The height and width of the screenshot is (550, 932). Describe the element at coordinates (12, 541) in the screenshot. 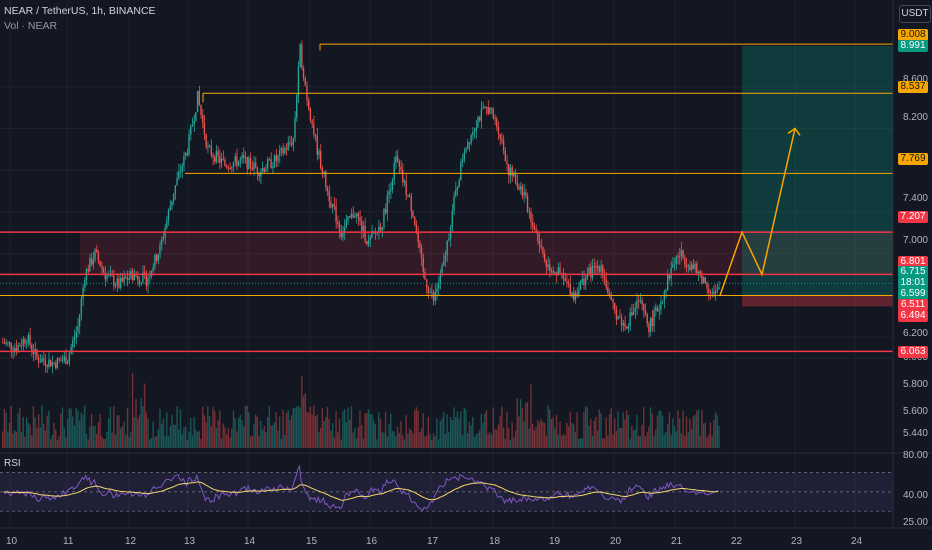

I see `time-axis-label: 10` at that location.